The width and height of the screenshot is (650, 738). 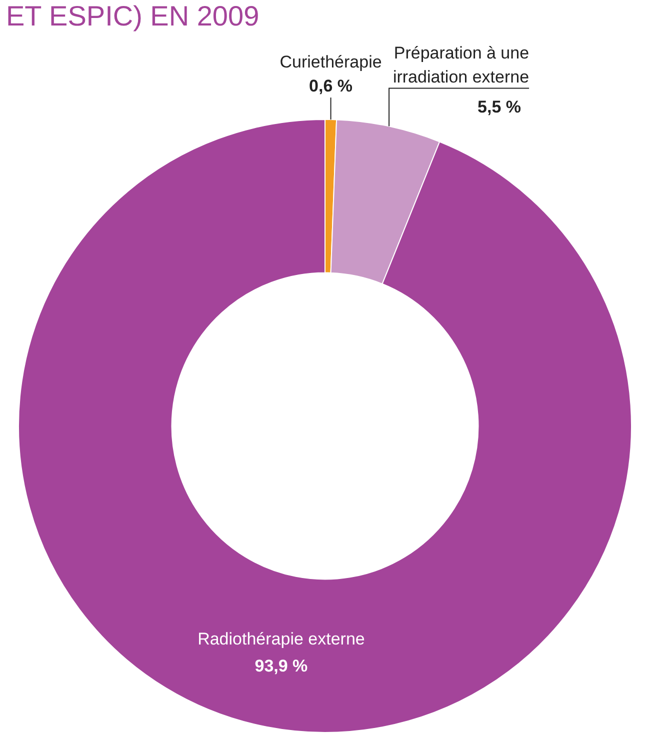 What do you see at coordinates (281, 666) in the screenshot?
I see `data-label: 93,9 %` at bounding box center [281, 666].